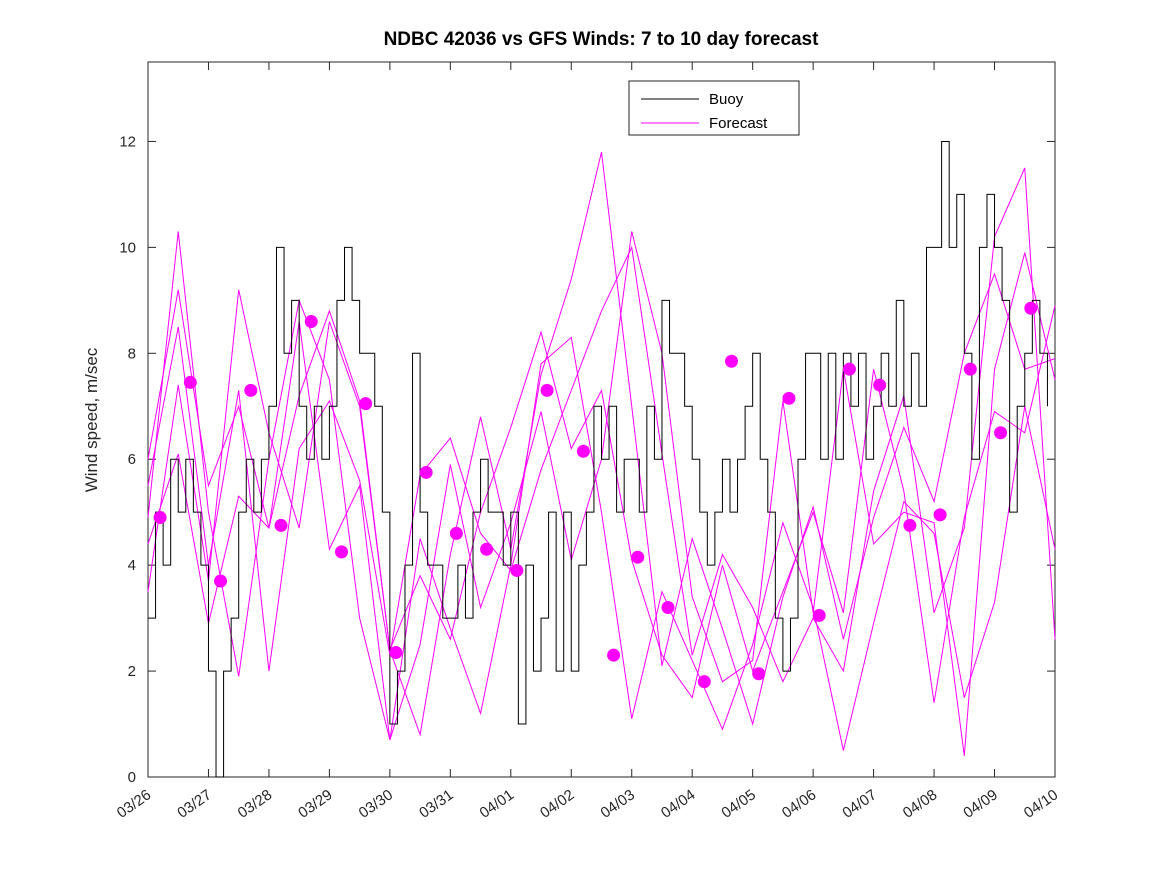  Describe the element at coordinates (1041, 803) in the screenshot. I see `x-tick-label: 04/10` at that location.